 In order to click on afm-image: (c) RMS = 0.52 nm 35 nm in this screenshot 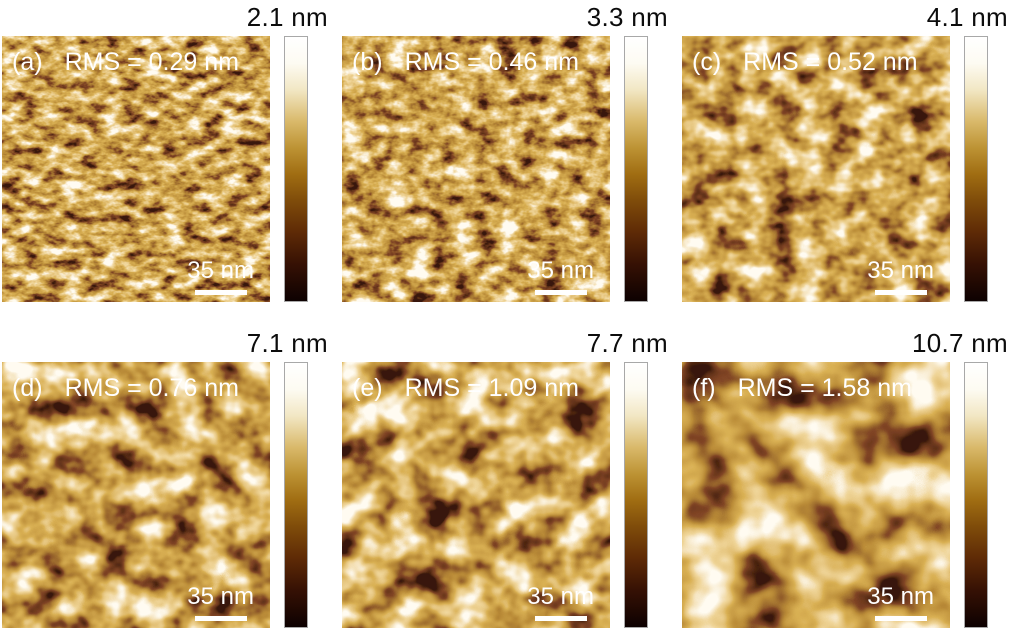, I will do `click(816, 169)`.